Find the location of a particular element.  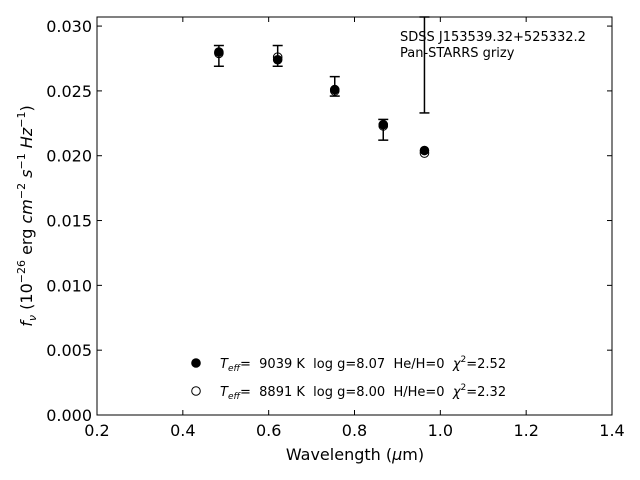

data-points is located at coordinates (322, 102).